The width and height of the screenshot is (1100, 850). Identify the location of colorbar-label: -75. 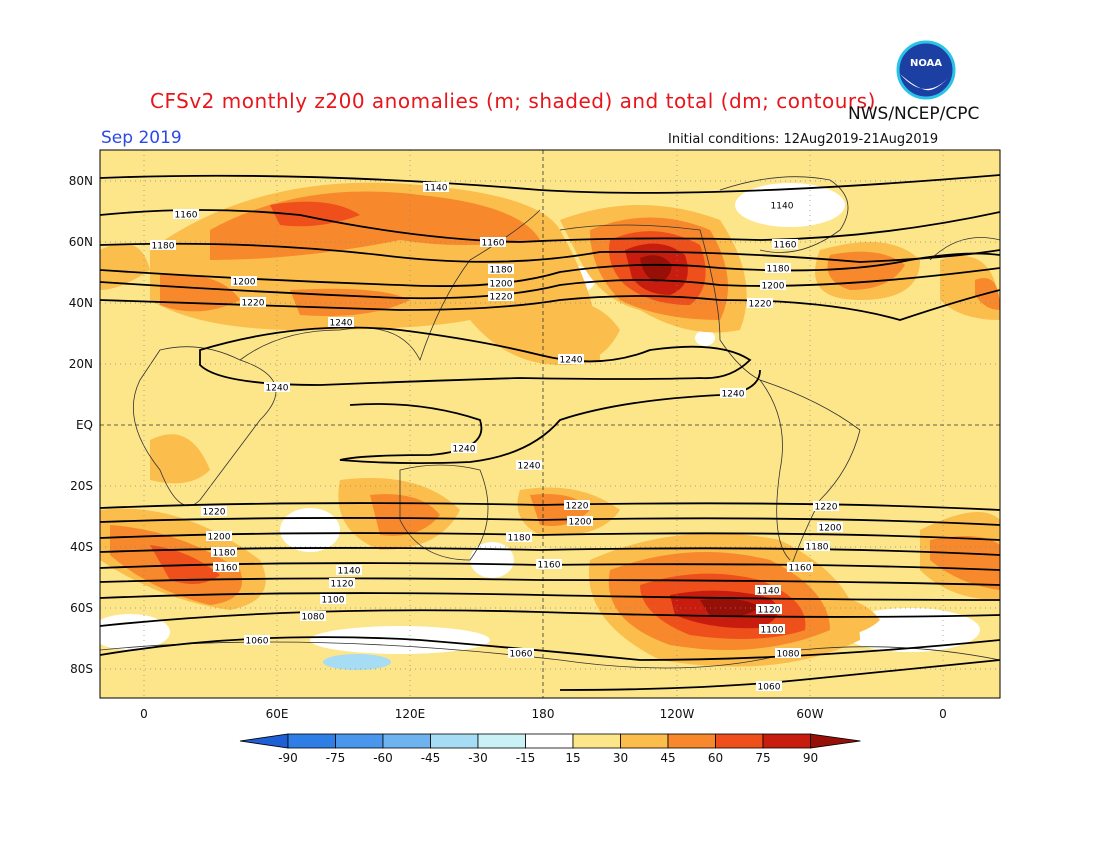
(336, 758).